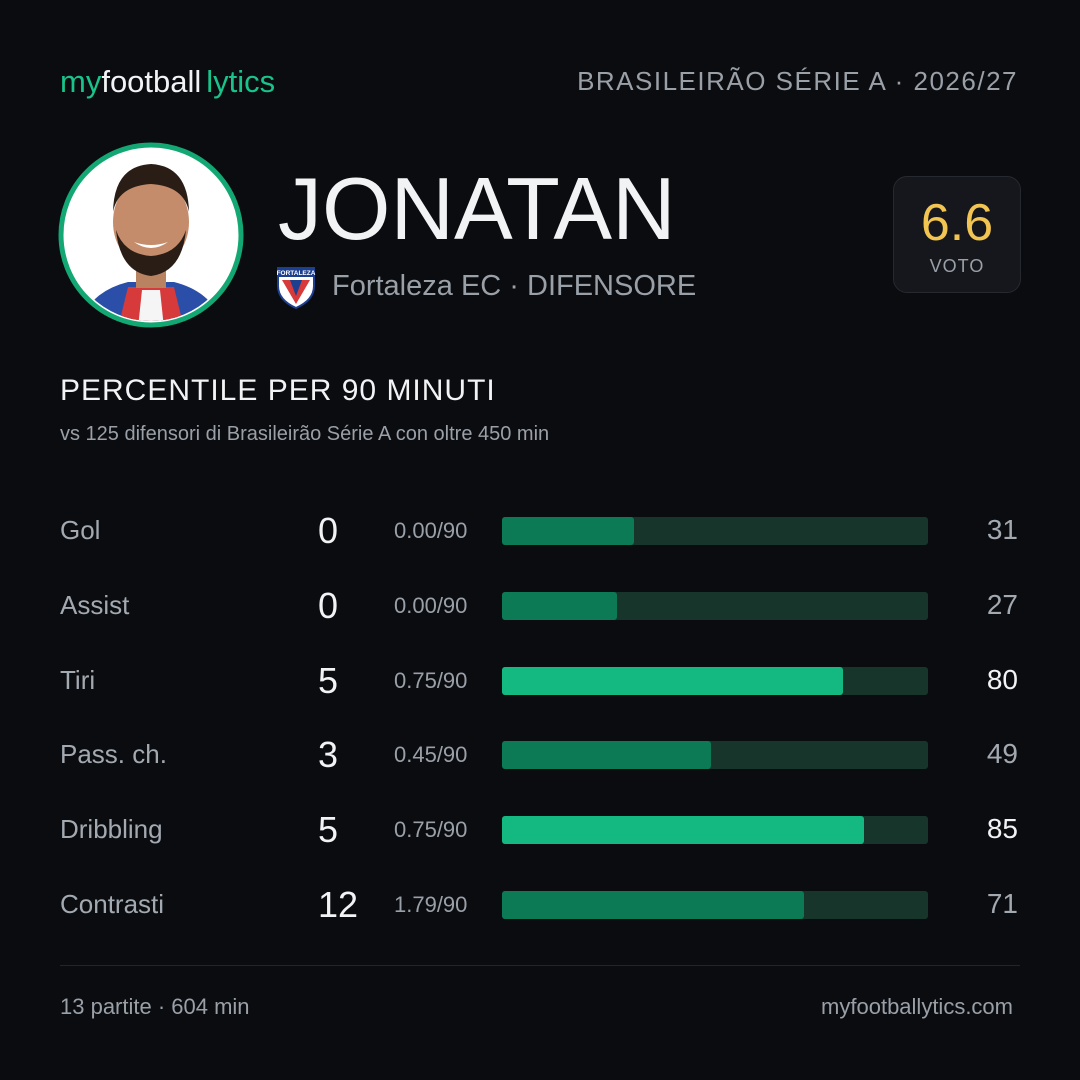 The height and width of the screenshot is (1080, 1080). Describe the element at coordinates (514, 286) in the screenshot. I see `club: Fortaleza EC · DIFENSORE` at that location.